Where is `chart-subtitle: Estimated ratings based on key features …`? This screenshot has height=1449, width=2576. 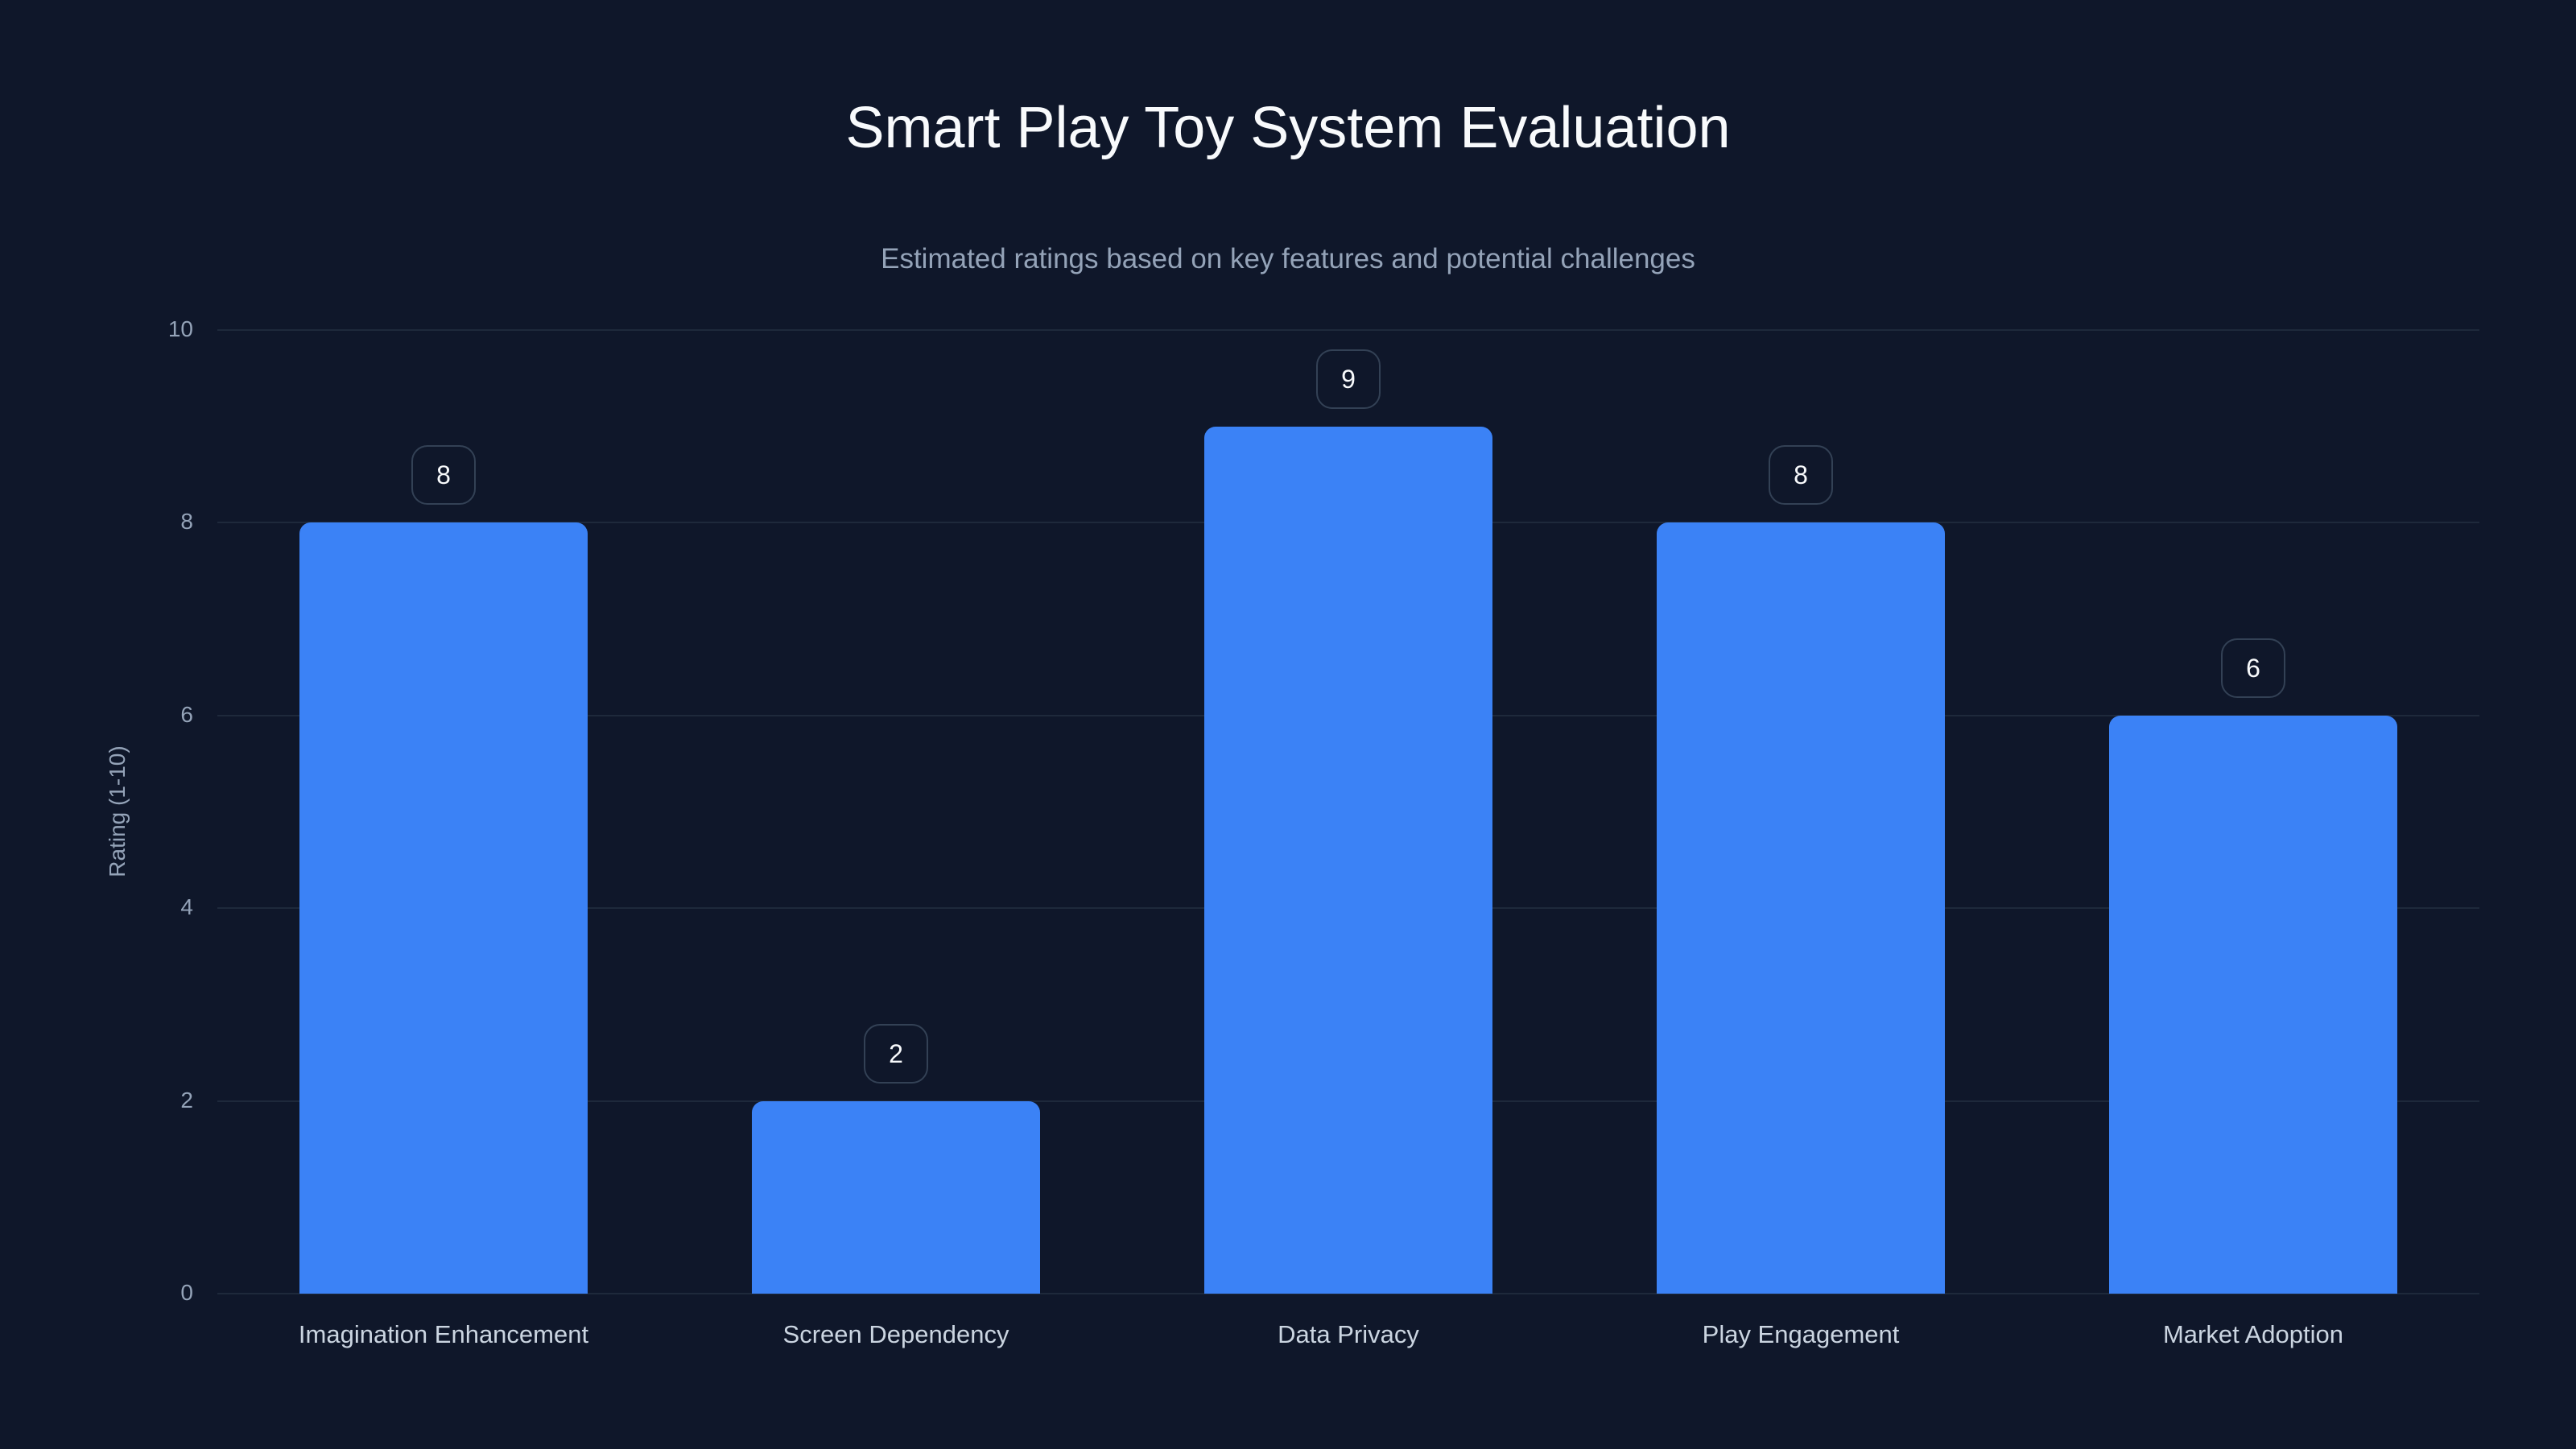 chart-subtitle: Estimated ratings based on key features … is located at coordinates (1288, 259).